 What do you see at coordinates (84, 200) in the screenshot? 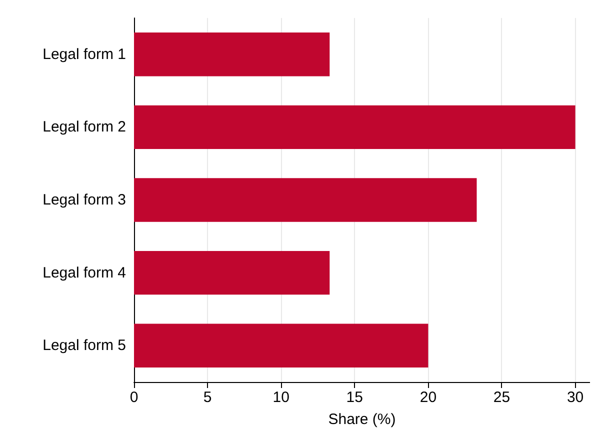
I see `y-tick-label: Legal form 3` at bounding box center [84, 200].